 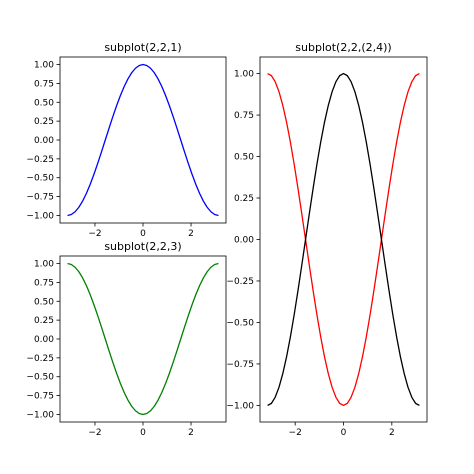 I want to click on subplot-title: subplot(2,2,3), so click(x=142, y=246).